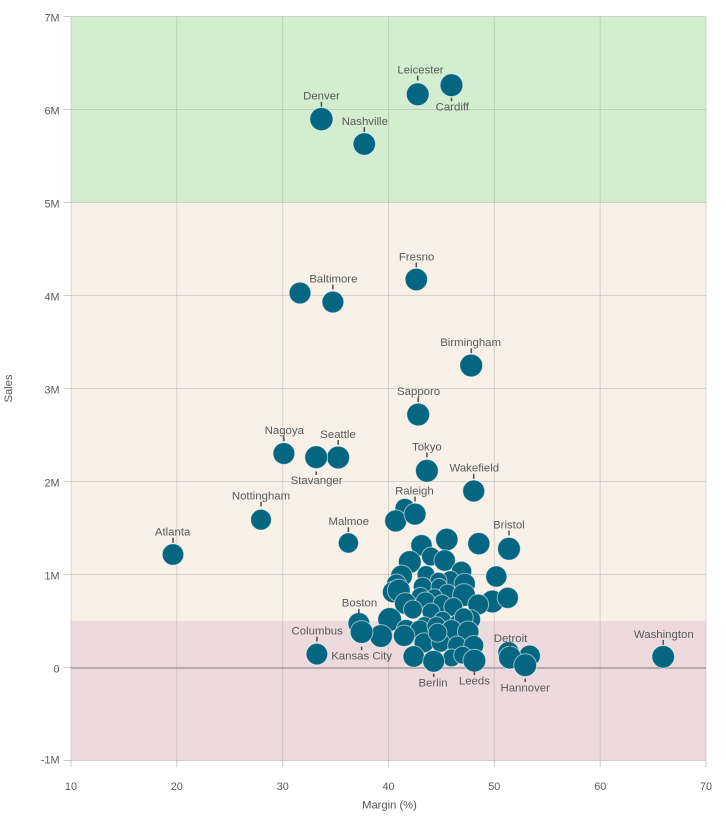  What do you see at coordinates (494, 787) in the screenshot?
I see `svg-text: 50` at bounding box center [494, 787].